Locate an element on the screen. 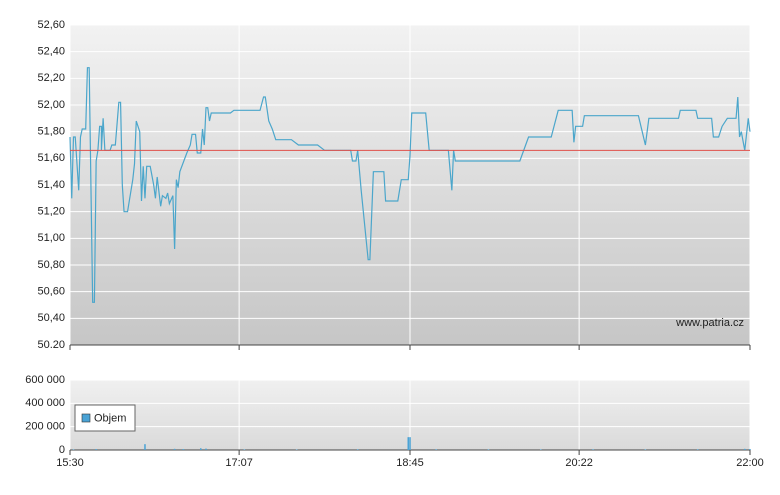  y-tick-label: 52,00 is located at coordinates (51, 105).